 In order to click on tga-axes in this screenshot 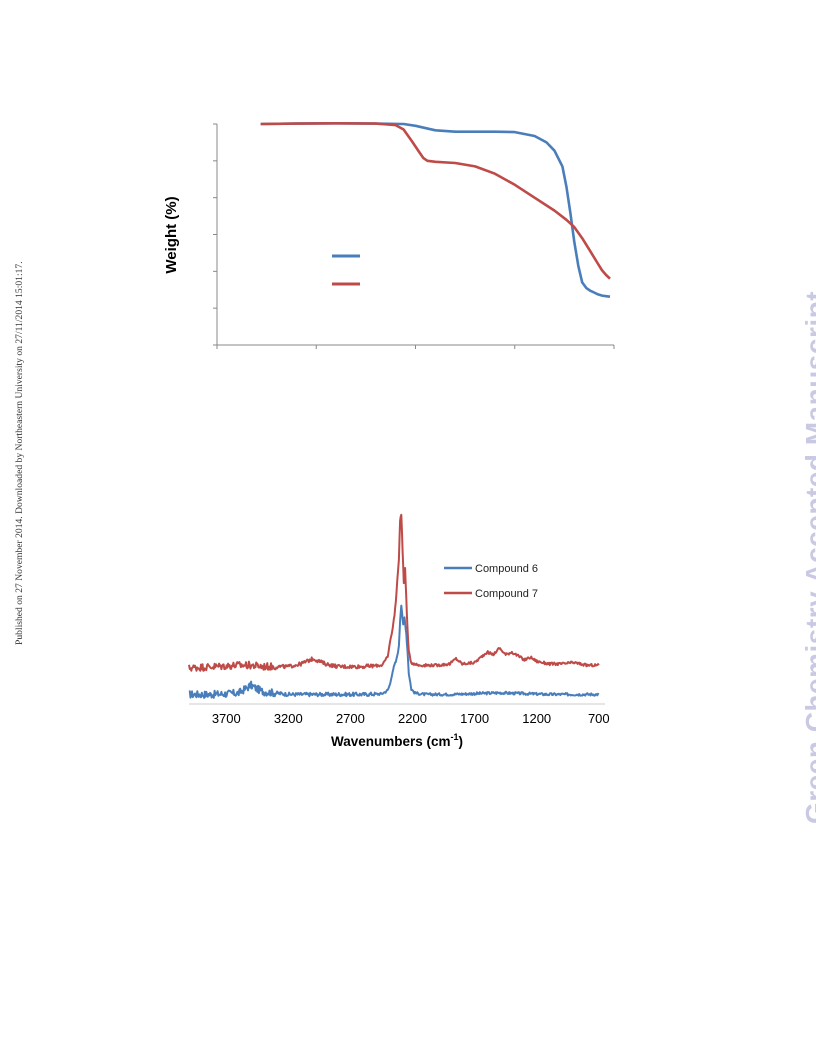, I will do `click(414, 236)`.